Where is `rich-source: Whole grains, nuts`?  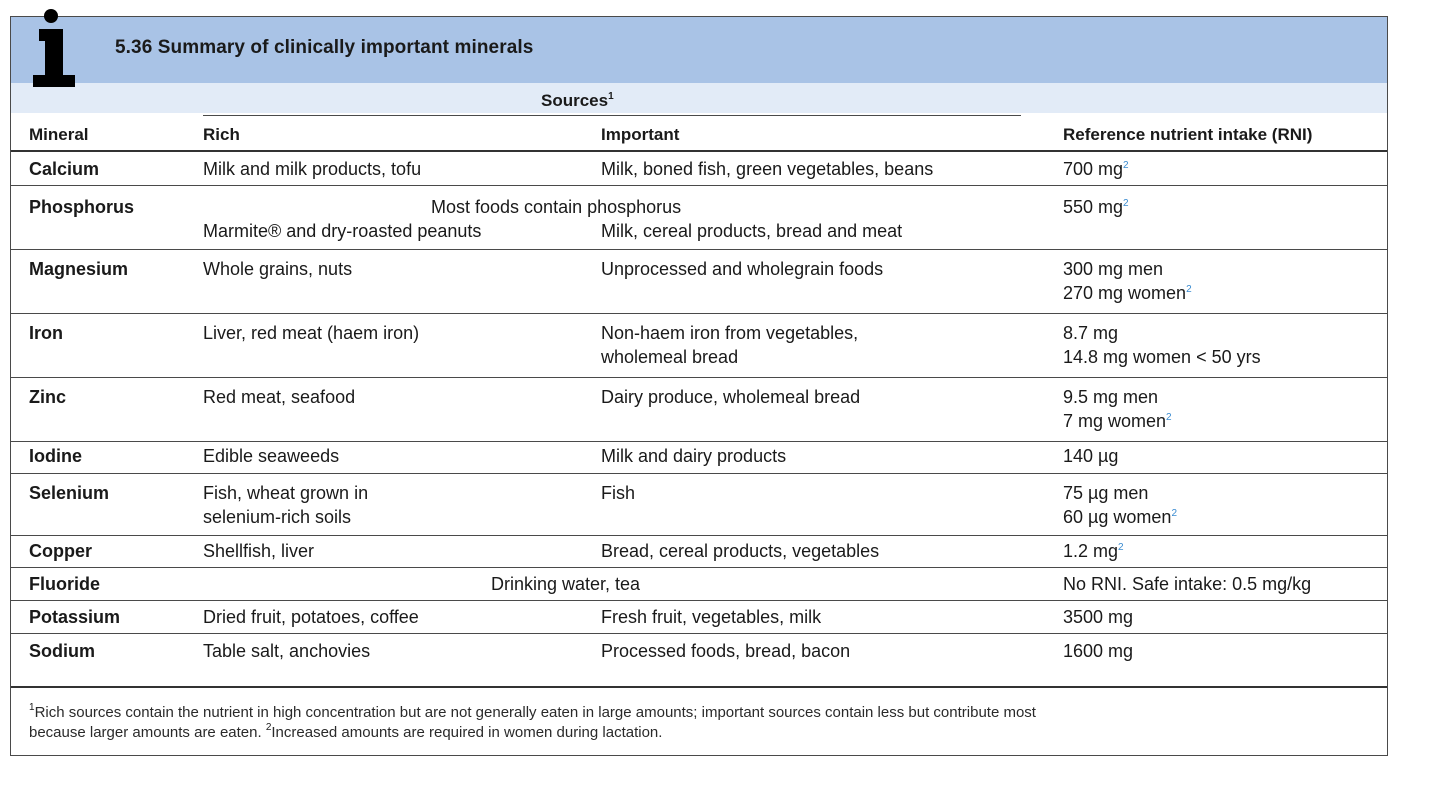
rich-source: Whole grains, nuts is located at coordinates (278, 269).